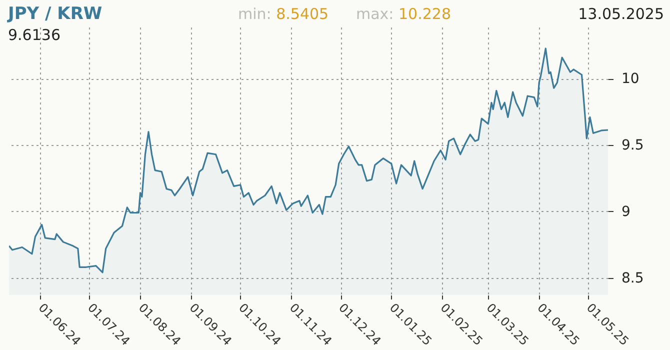 This screenshot has width=670, height=350. Describe the element at coordinates (34, 35) in the screenshot. I see `annotation: 9.6136` at that location.